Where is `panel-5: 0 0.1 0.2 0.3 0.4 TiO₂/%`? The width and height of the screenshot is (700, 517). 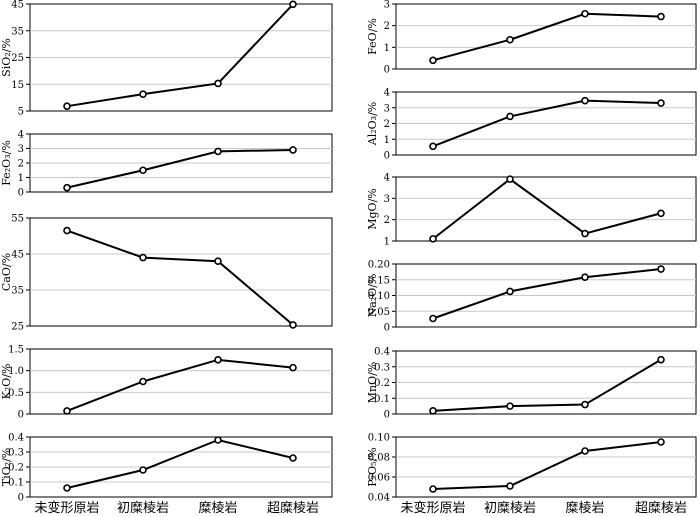
panel-5: 0 0.1 0.2 0.3 0.4 TiO₂/% is located at coordinates (166, 468).